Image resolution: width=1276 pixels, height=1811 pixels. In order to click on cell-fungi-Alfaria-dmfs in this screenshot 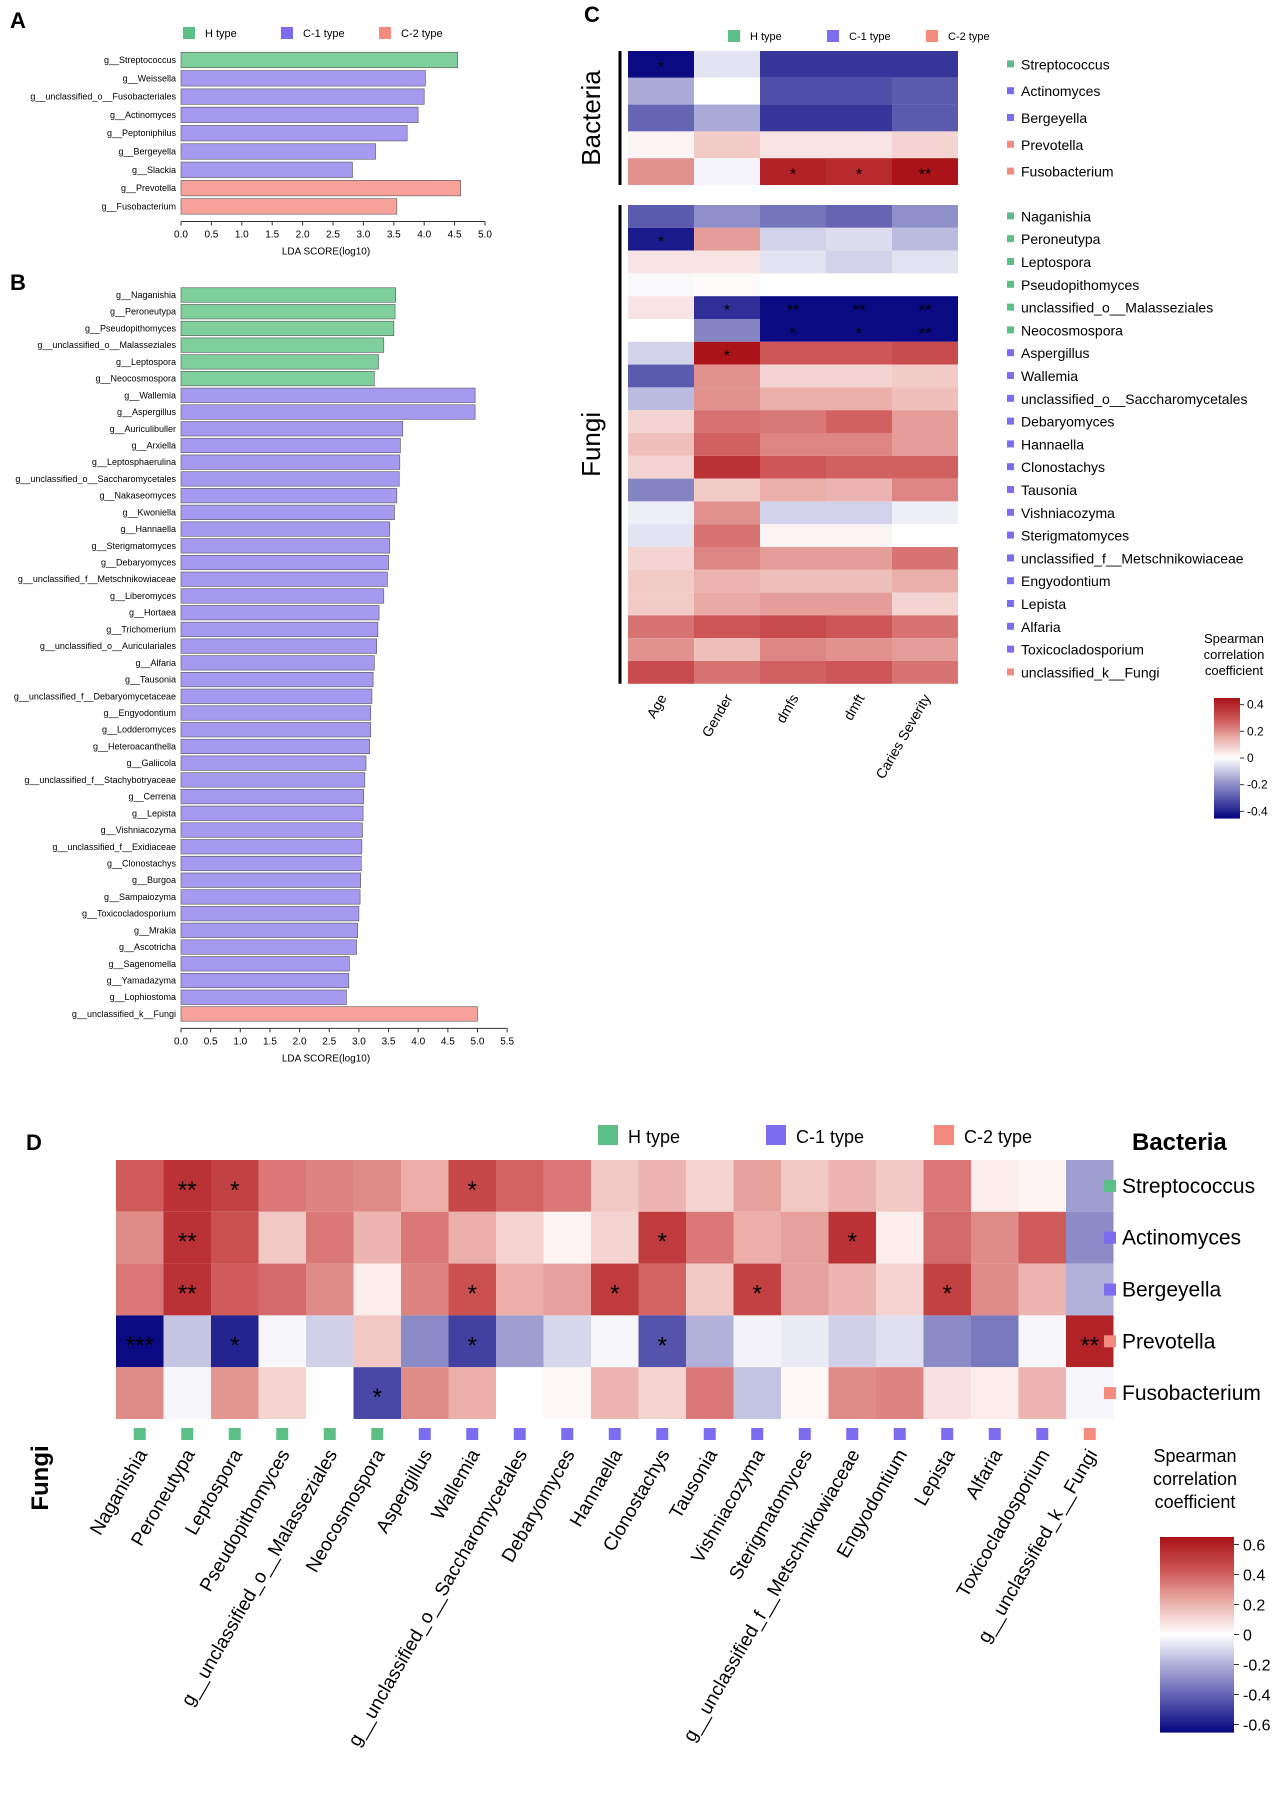, I will do `click(793, 627)`.